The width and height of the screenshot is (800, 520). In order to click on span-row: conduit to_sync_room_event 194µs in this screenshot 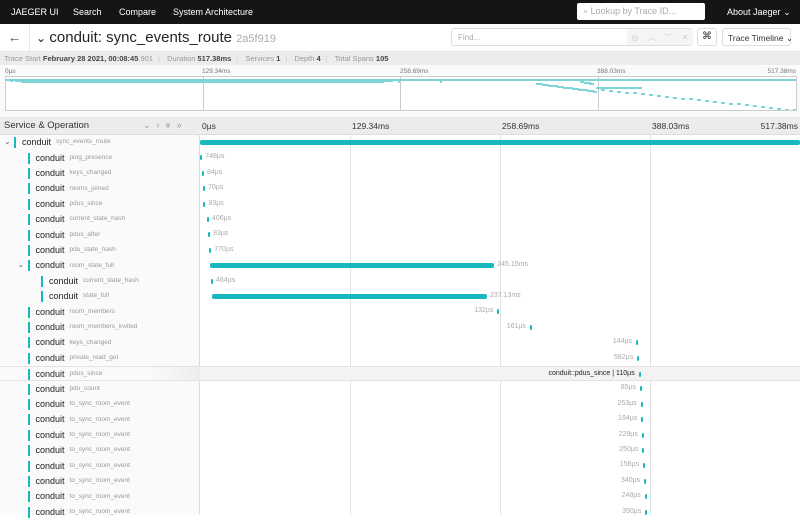, I will do `click(400, 419)`.